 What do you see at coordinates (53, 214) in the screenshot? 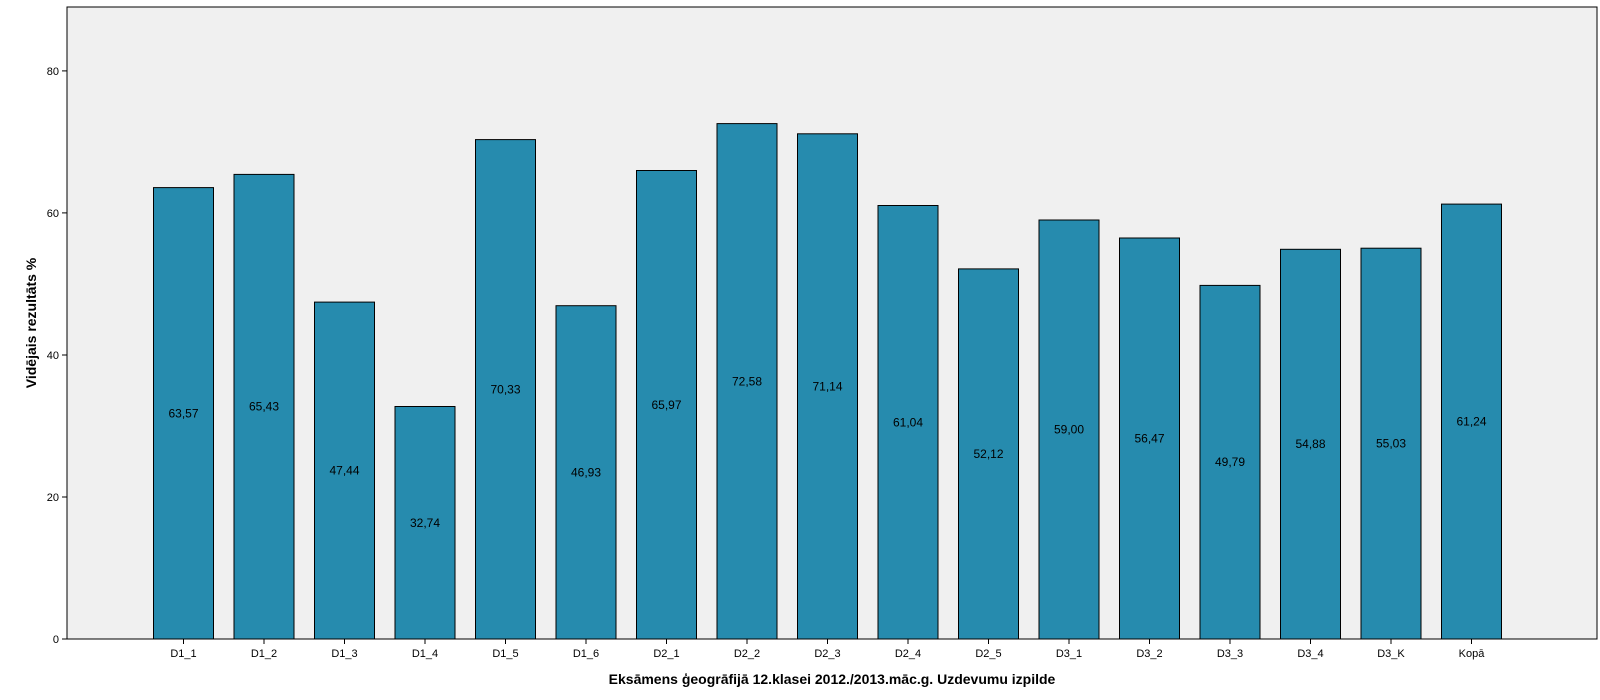
I see `y-tick-label-60: 60` at bounding box center [53, 214].